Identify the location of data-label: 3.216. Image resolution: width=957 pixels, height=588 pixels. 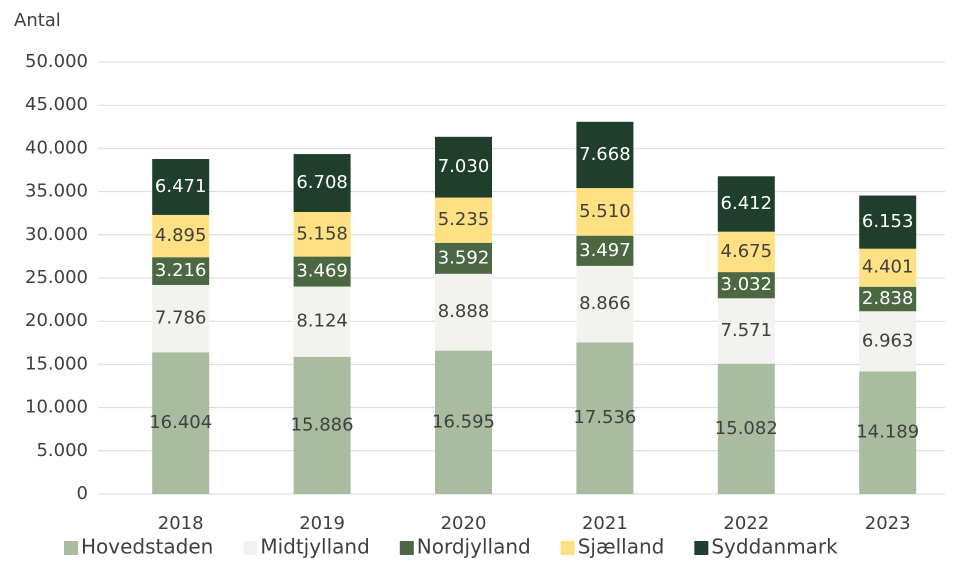
(181, 270).